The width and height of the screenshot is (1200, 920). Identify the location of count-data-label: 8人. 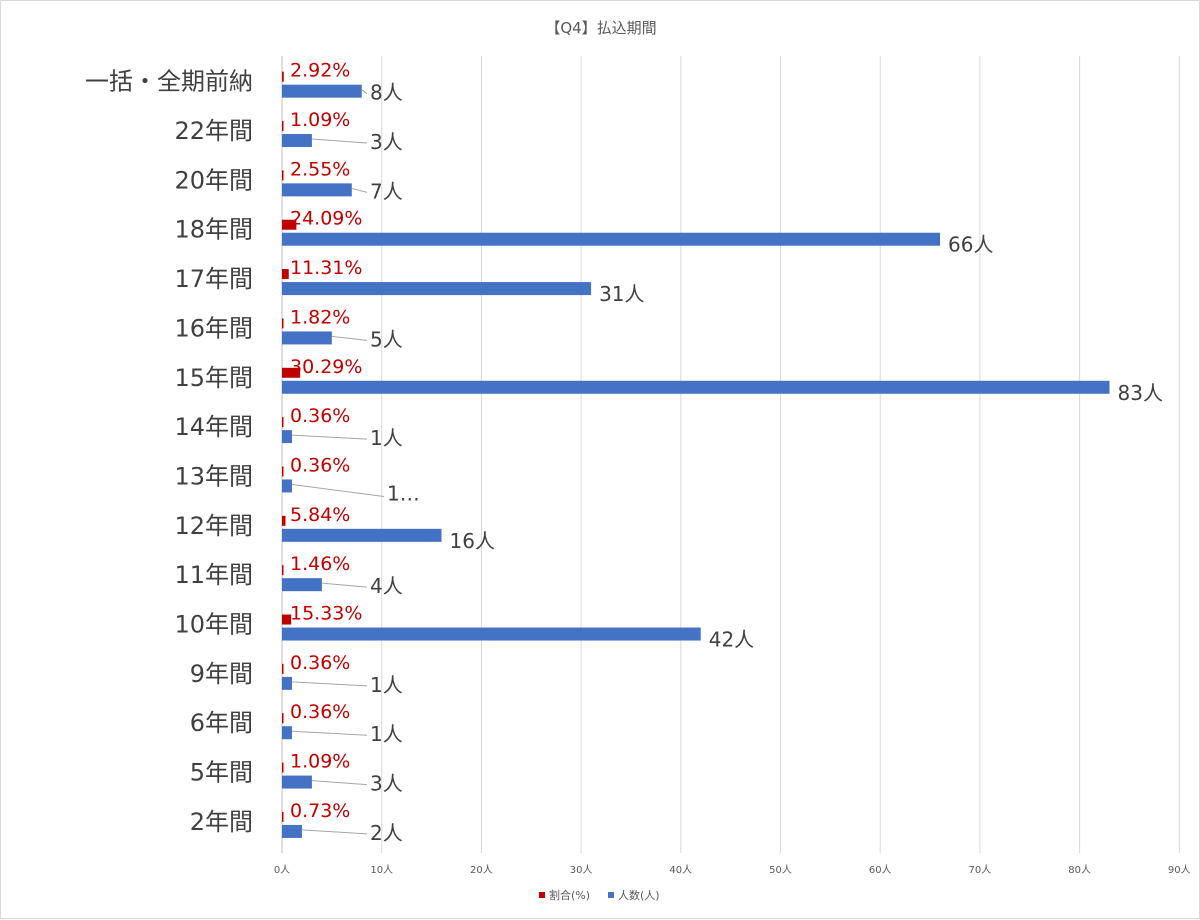
(386, 93).